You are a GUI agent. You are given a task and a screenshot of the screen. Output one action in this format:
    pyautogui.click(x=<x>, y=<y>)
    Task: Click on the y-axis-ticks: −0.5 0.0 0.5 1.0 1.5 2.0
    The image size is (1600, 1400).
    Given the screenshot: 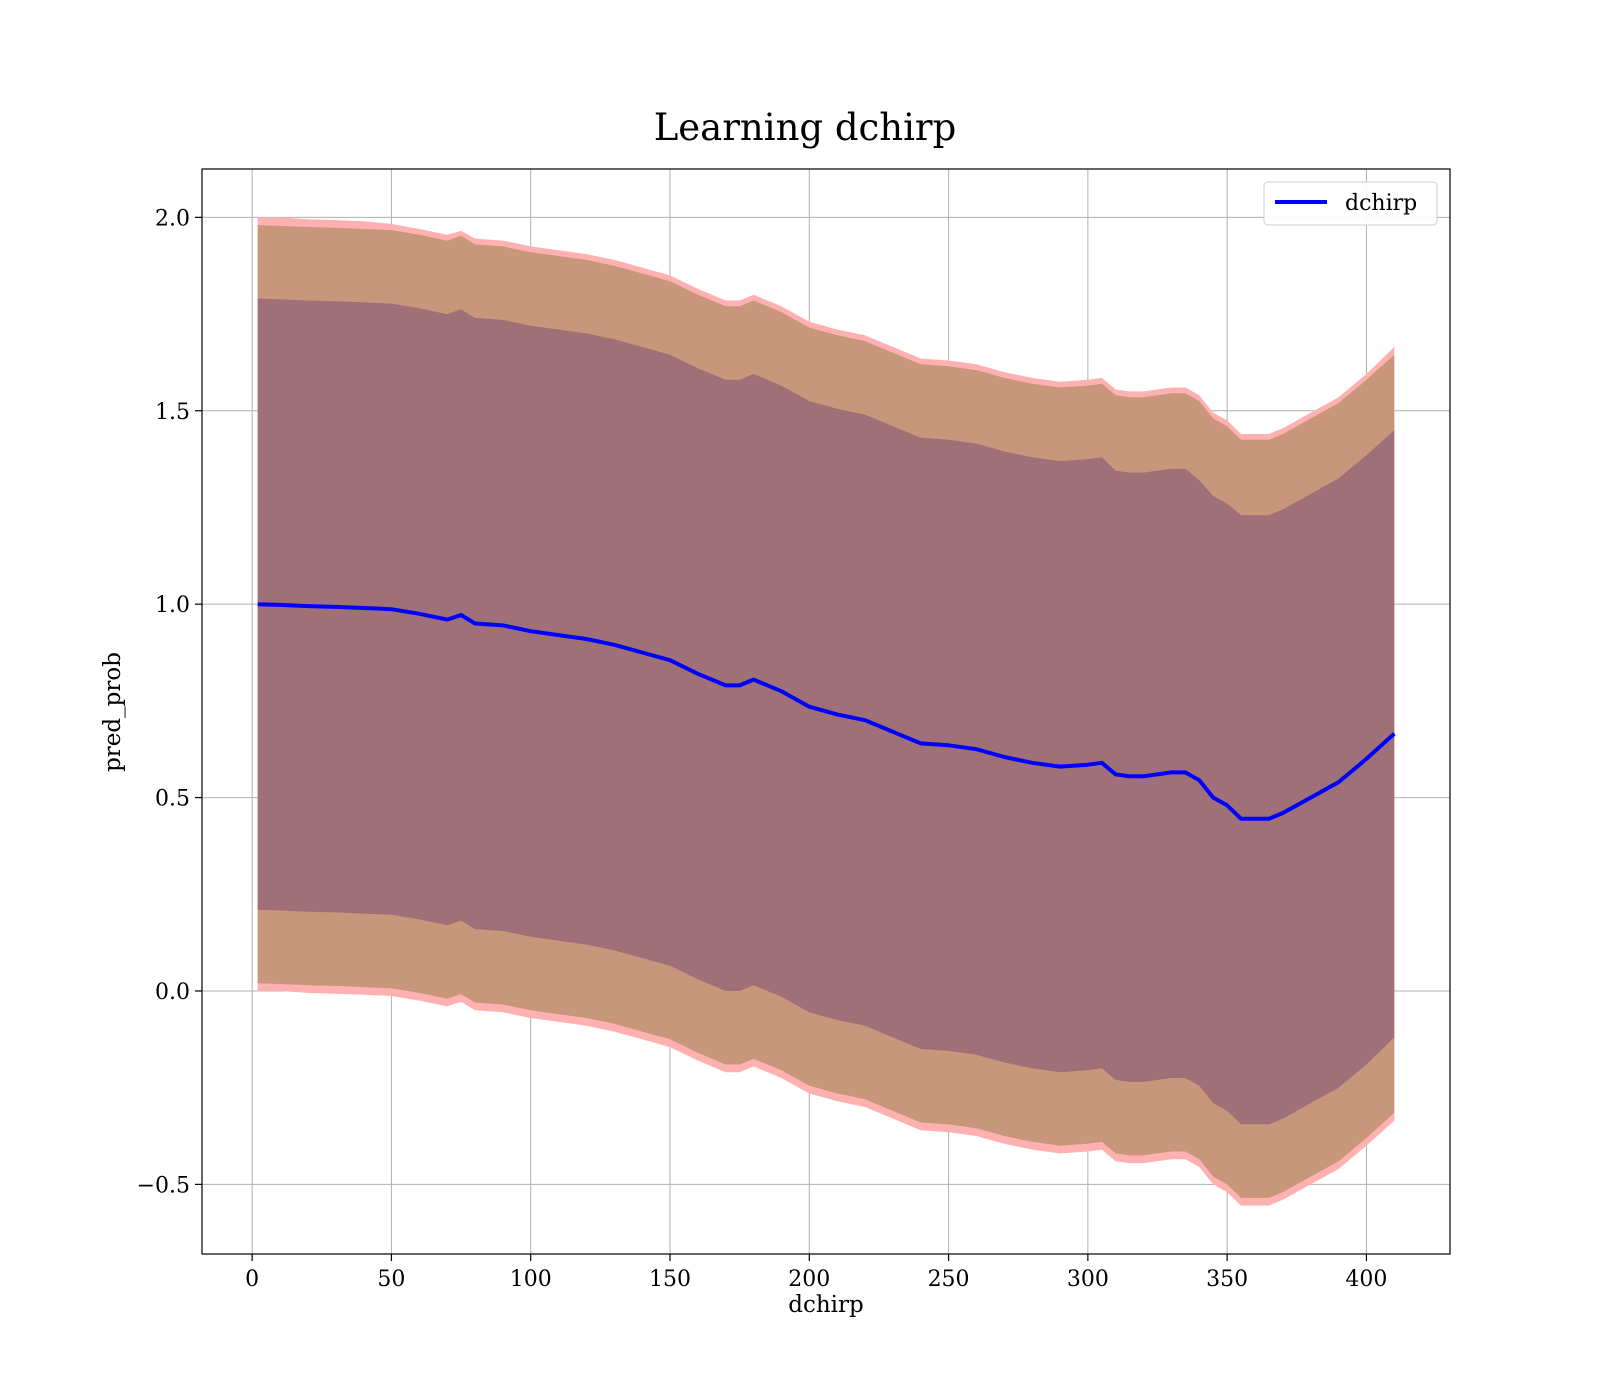 What is the action you would take?
    pyautogui.click(x=169, y=702)
    